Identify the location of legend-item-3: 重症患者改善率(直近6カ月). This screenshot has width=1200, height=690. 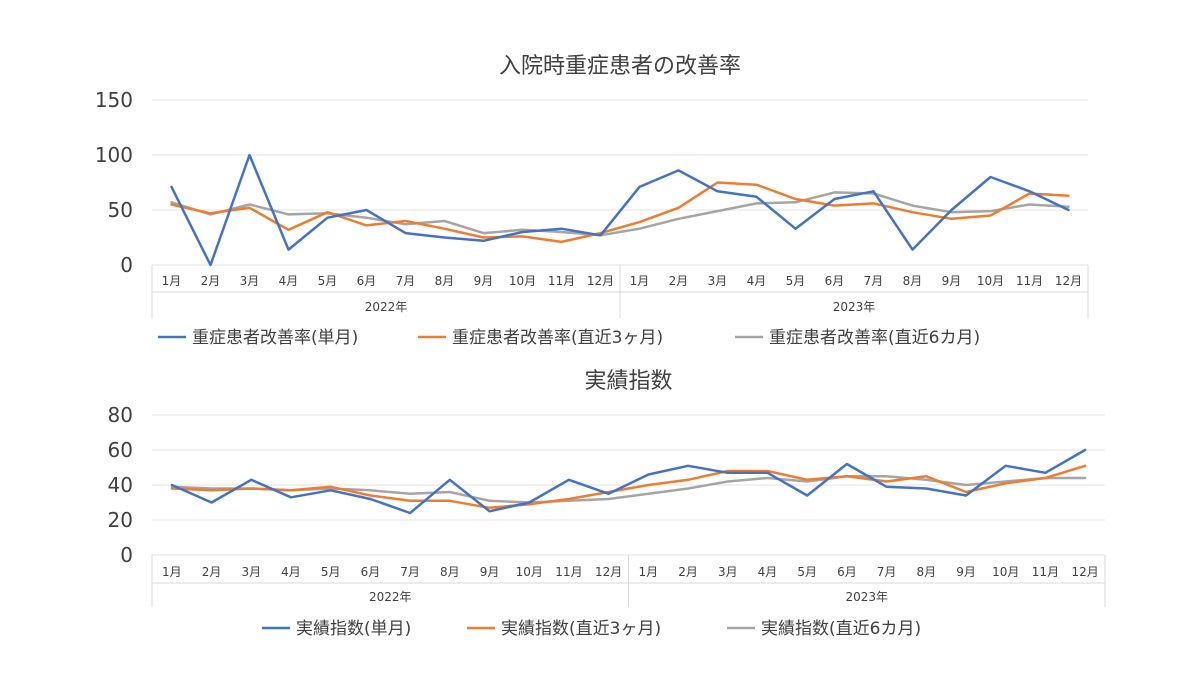
(857, 338).